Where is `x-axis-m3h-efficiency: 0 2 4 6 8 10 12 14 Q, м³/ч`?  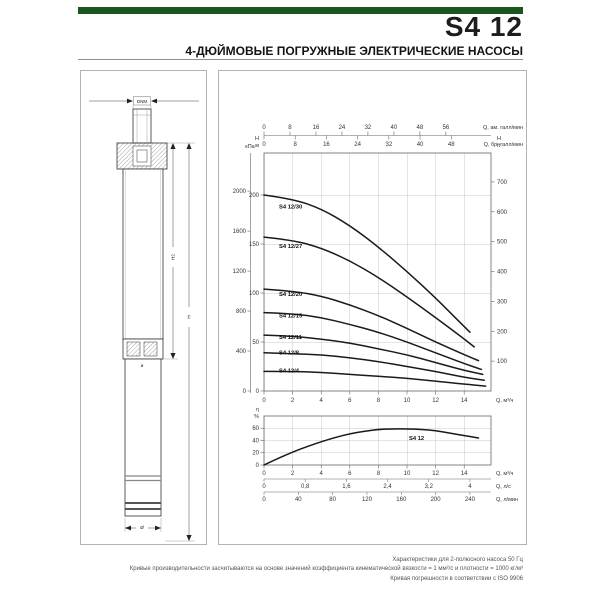
x-axis-m3h-efficiency: 0 2 4 6 8 10 12 14 Q, м³/ч is located at coordinates (387, 471).